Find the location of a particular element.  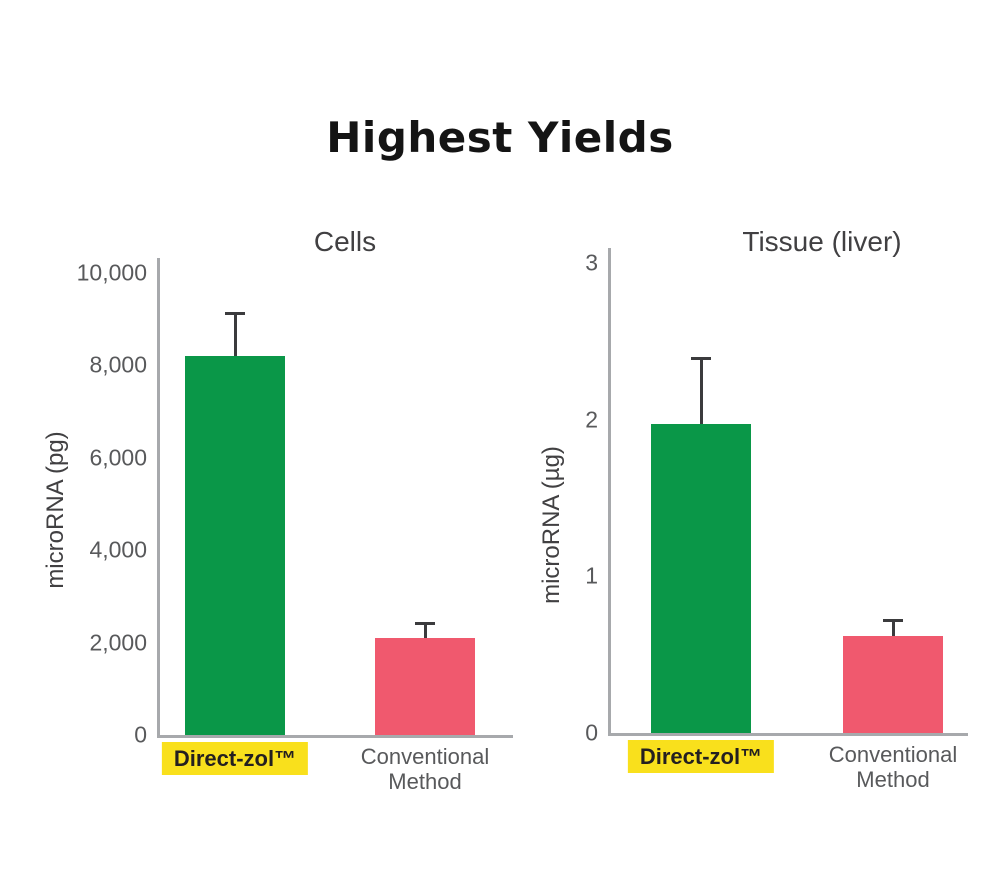

y-tick-label: 8,000 is located at coordinates (118, 364).